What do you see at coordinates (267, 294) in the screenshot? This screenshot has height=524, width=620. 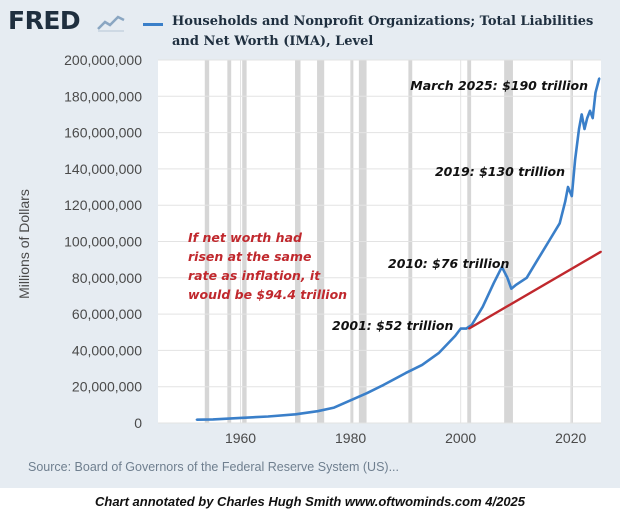 I see `annotation-inflation-line: would be $94.4 trillion` at bounding box center [267, 294].